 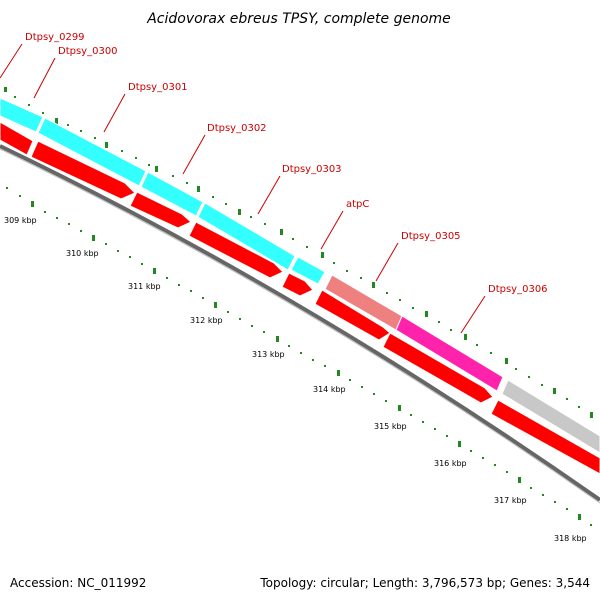 I want to click on gene-label-dtpsy-0302: Dtpsy_0302, so click(x=237, y=128).